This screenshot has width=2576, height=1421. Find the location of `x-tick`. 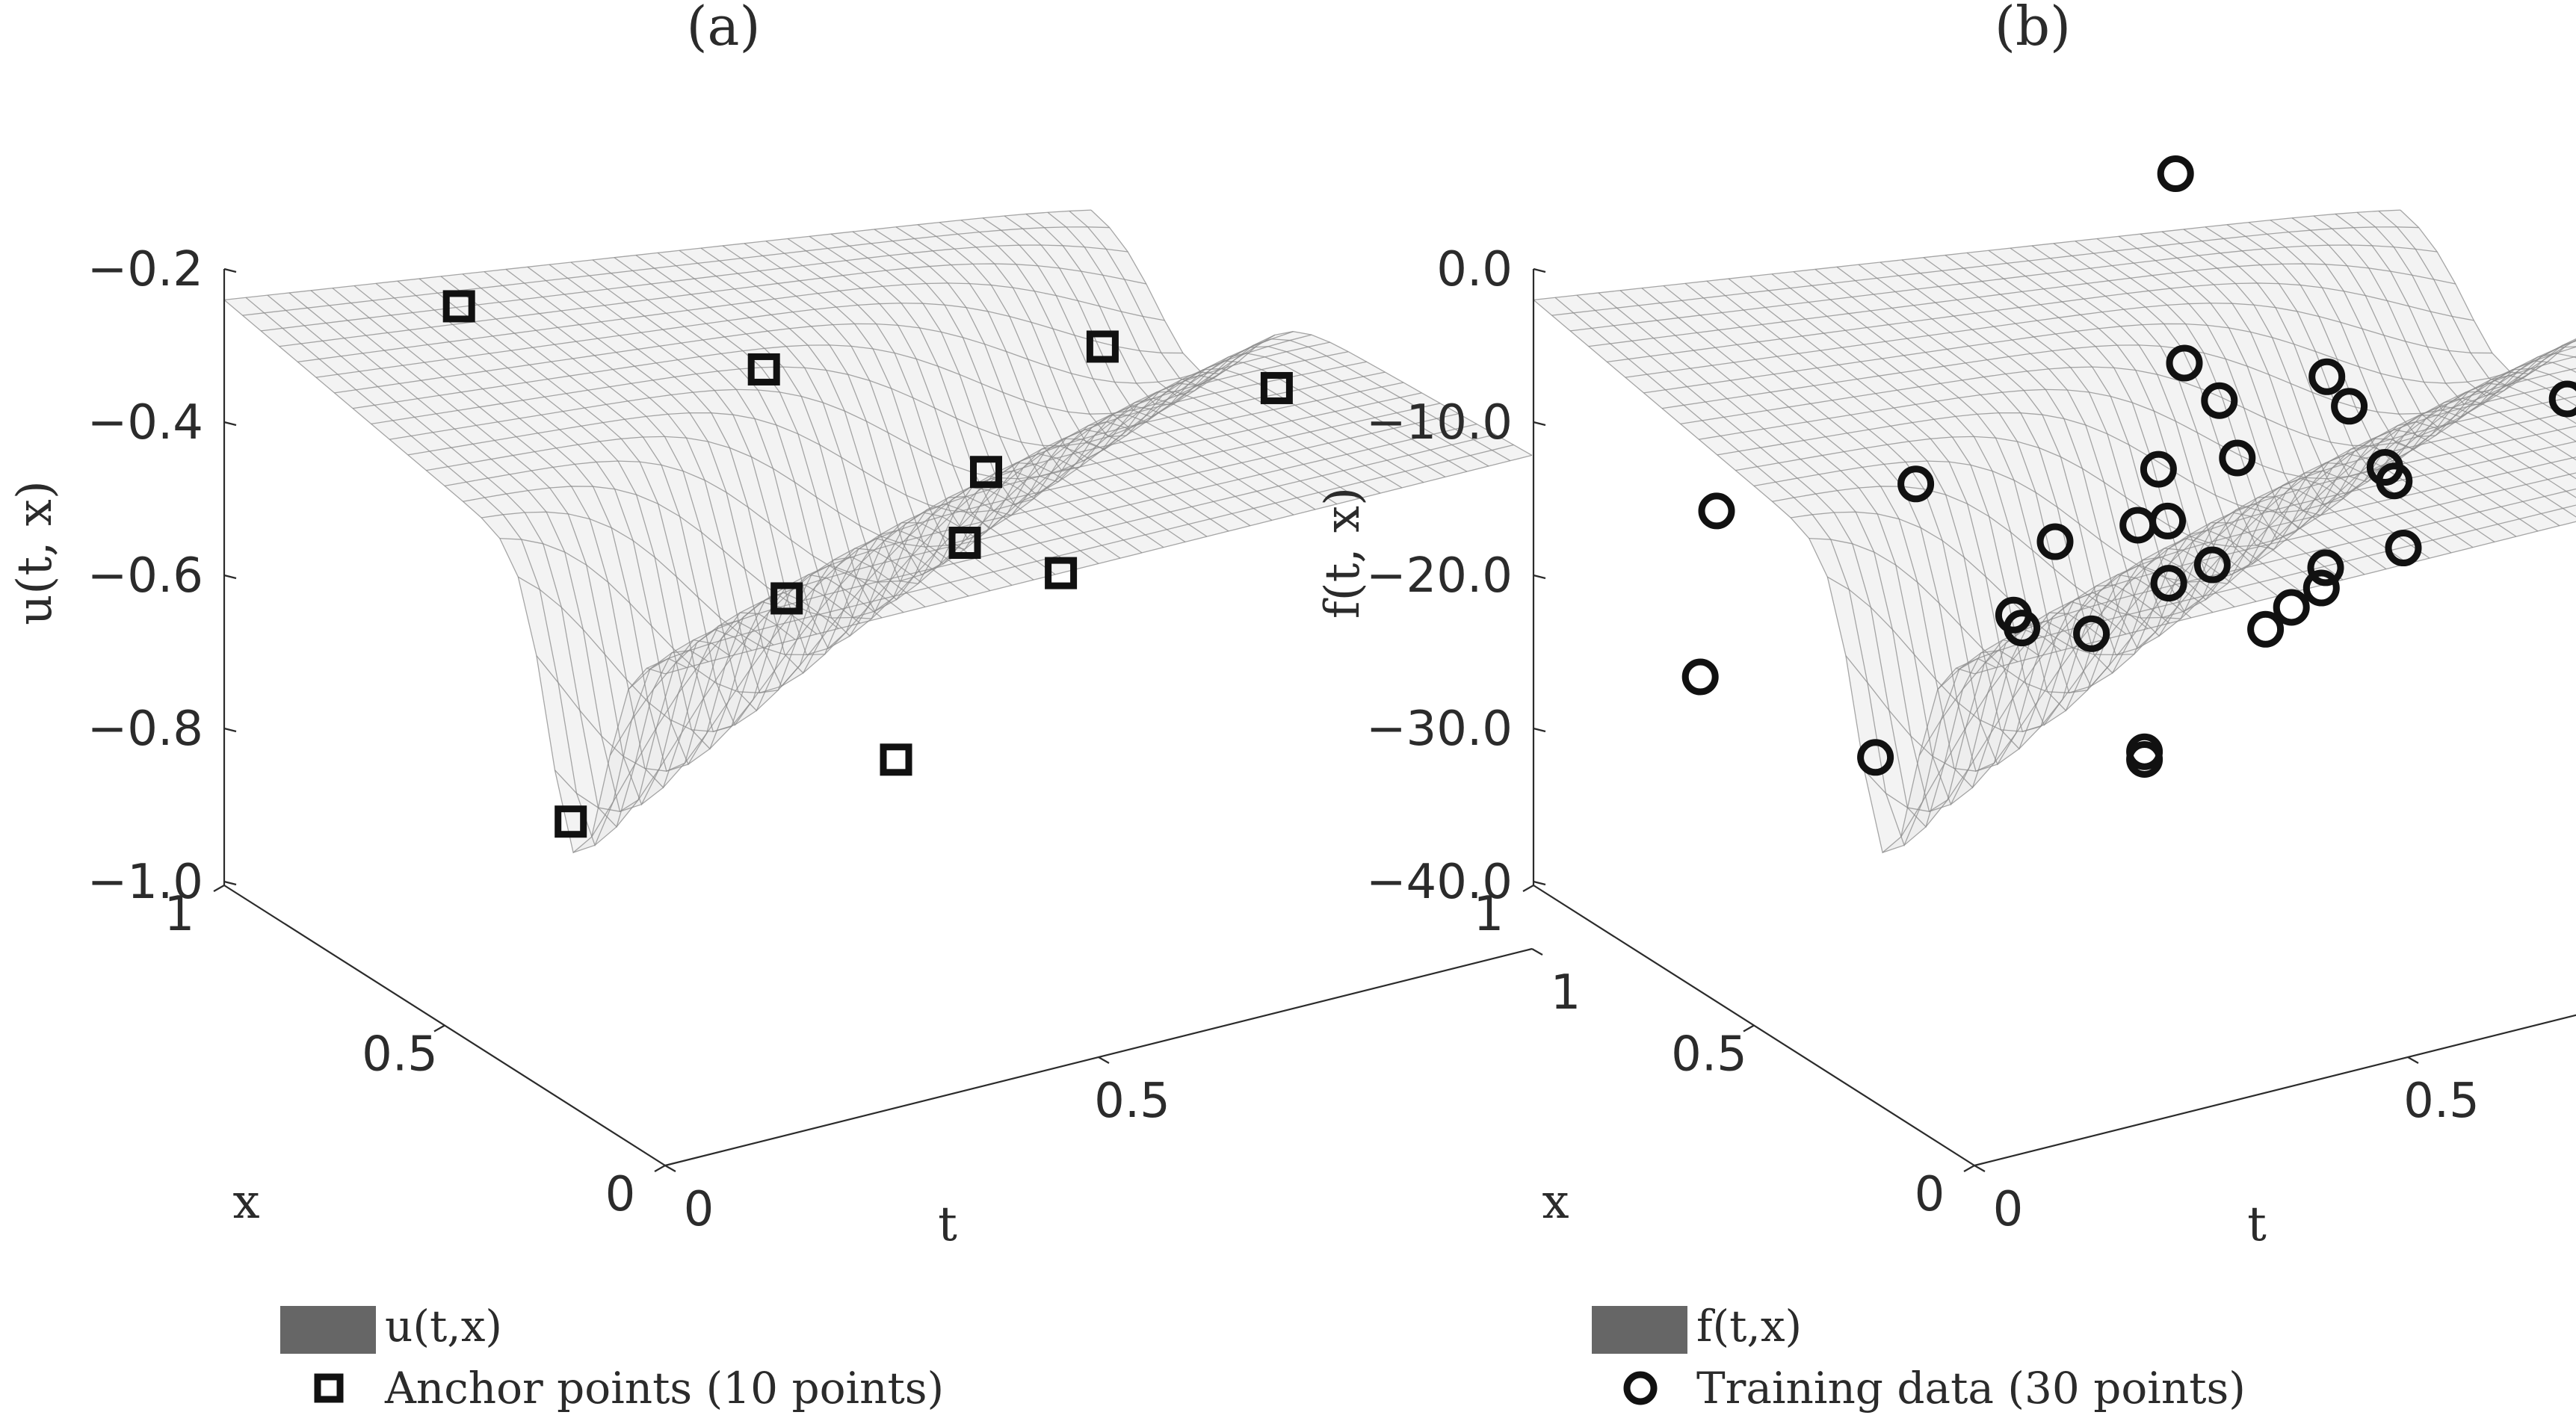

x-tick is located at coordinates (1749, 1029).